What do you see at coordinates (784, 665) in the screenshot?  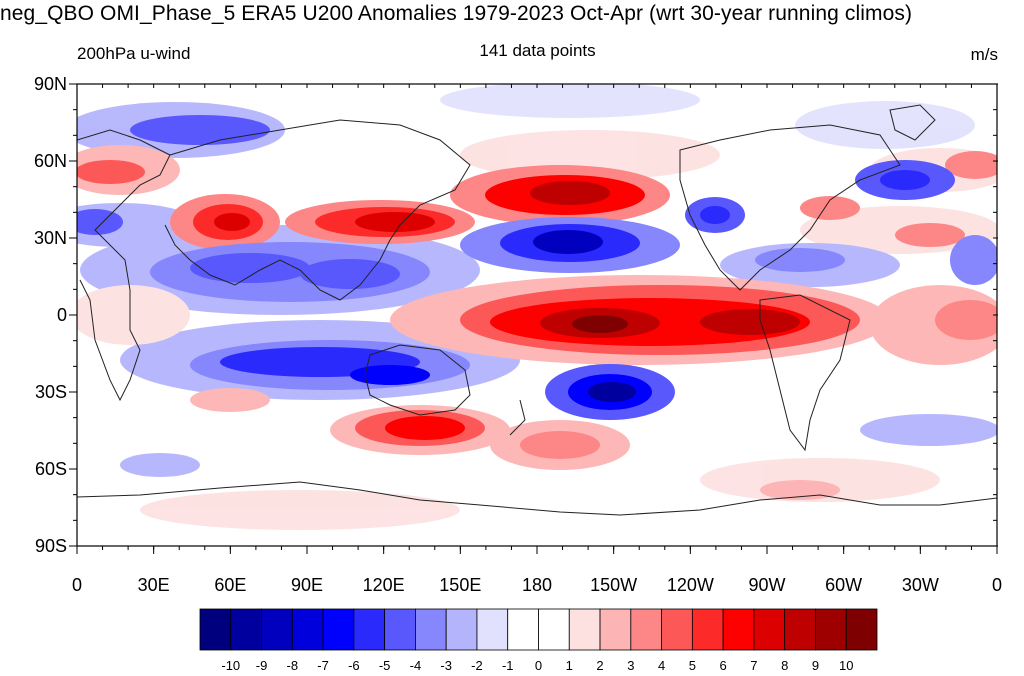 I see `colorbar-label: 8` at bounding box center [784, 665].